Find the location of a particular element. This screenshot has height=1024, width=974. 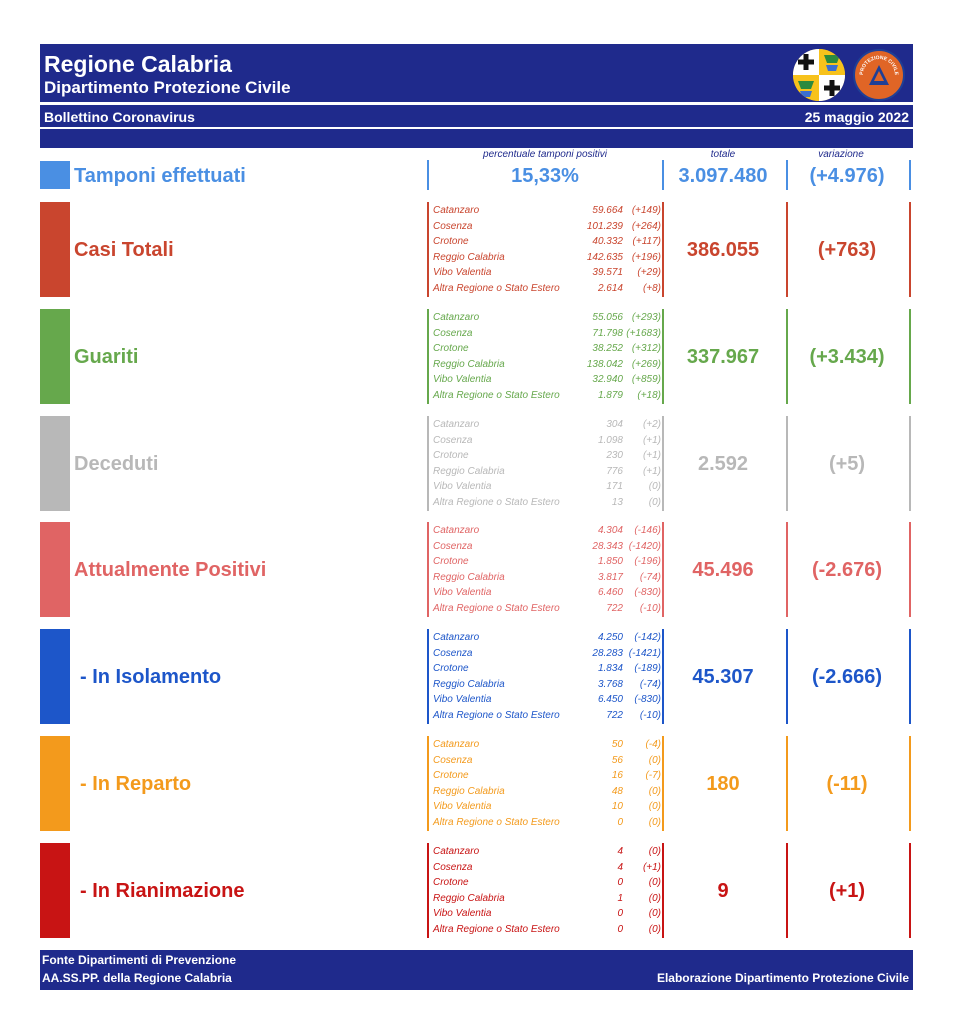

rianimazione-change: (+1) is located at coordinates (847, 890).